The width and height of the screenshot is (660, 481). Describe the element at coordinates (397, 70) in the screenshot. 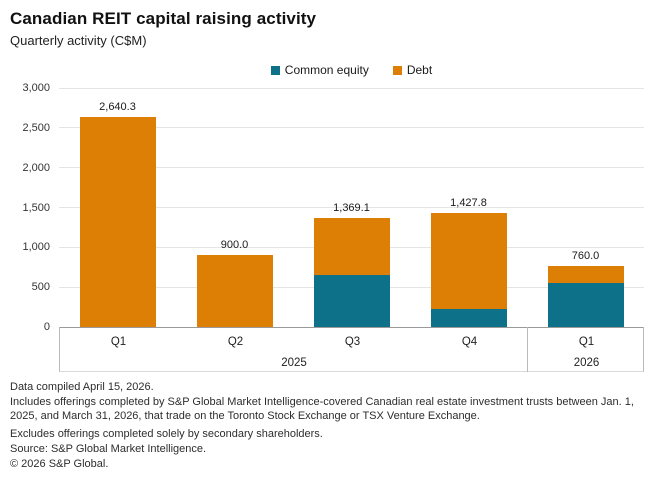

I see `legend-swatch-debt-icon` at that location.